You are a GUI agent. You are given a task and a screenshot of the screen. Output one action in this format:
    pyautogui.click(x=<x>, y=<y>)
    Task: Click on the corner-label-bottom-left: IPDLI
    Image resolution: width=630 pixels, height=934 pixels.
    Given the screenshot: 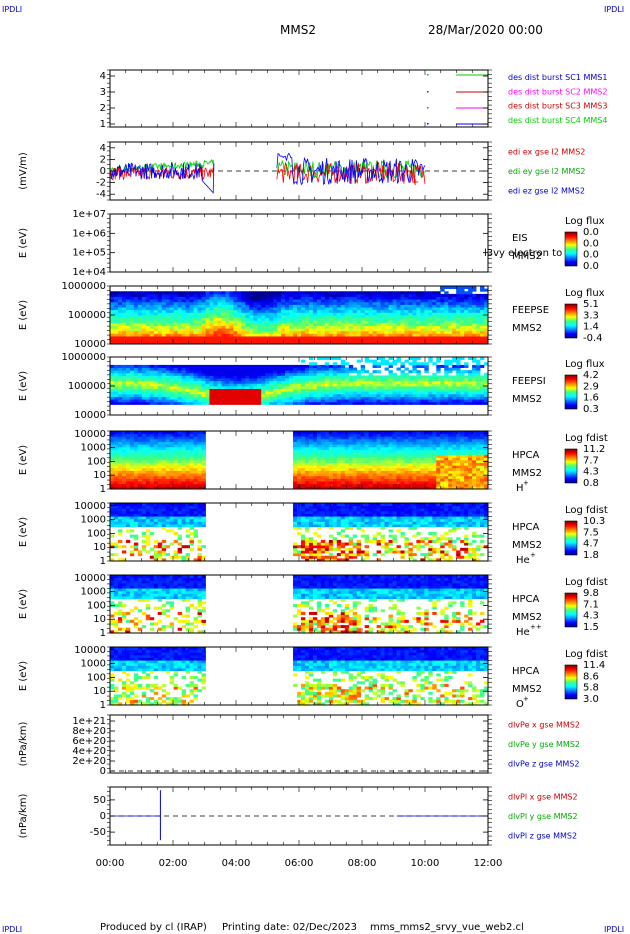 What is the action you would take?
    pyautogui.click(x=12, y=929)
    